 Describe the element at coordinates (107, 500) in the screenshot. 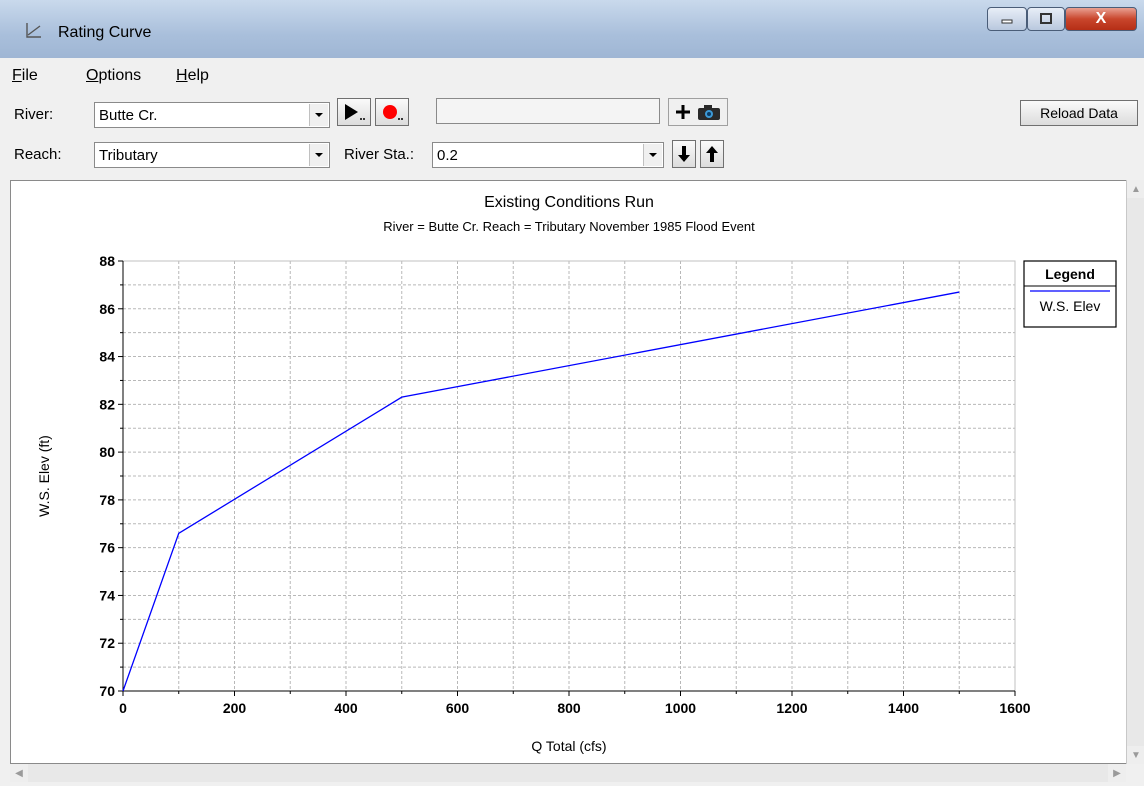

I see `y-tick-label: 78` at that location.